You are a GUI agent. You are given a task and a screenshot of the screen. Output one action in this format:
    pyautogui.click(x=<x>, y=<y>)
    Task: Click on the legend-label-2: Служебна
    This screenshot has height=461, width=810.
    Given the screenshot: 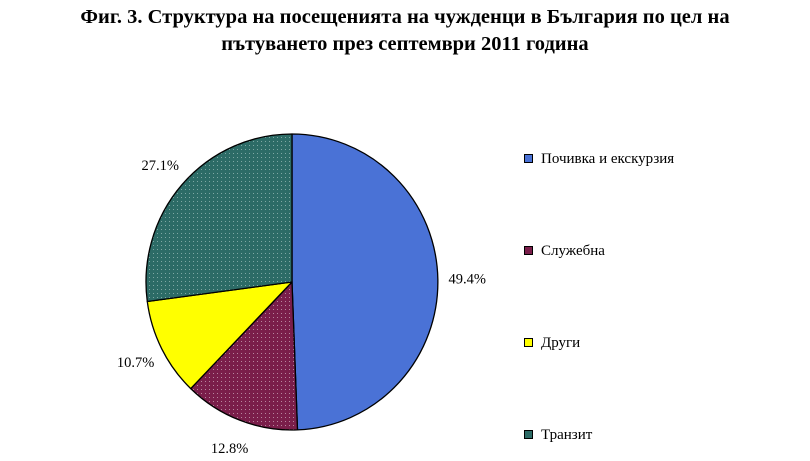 What is the action you would take?
    pyautogui.click(x=573, y=251)
    